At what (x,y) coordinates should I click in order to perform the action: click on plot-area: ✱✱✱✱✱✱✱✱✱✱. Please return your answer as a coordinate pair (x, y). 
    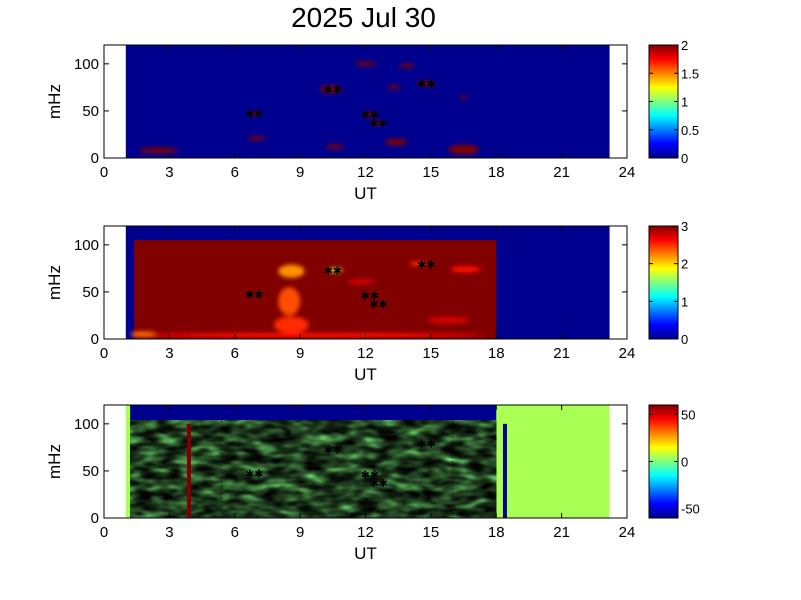
    Looking at the image, I should click on (367, 461).